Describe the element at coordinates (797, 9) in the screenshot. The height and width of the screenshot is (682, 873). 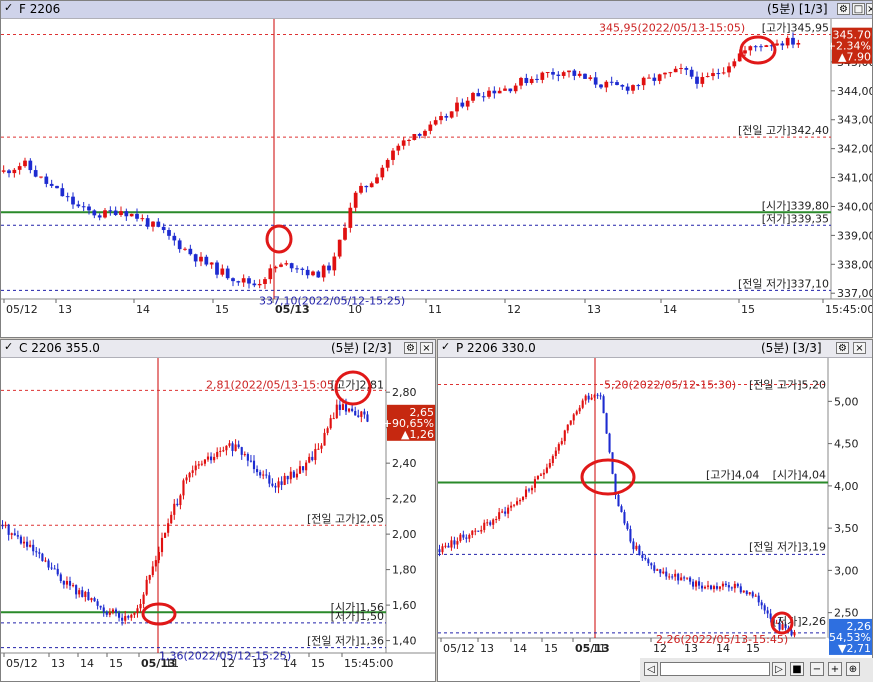
I see `period-label: (5분) [1/3]` at that location.